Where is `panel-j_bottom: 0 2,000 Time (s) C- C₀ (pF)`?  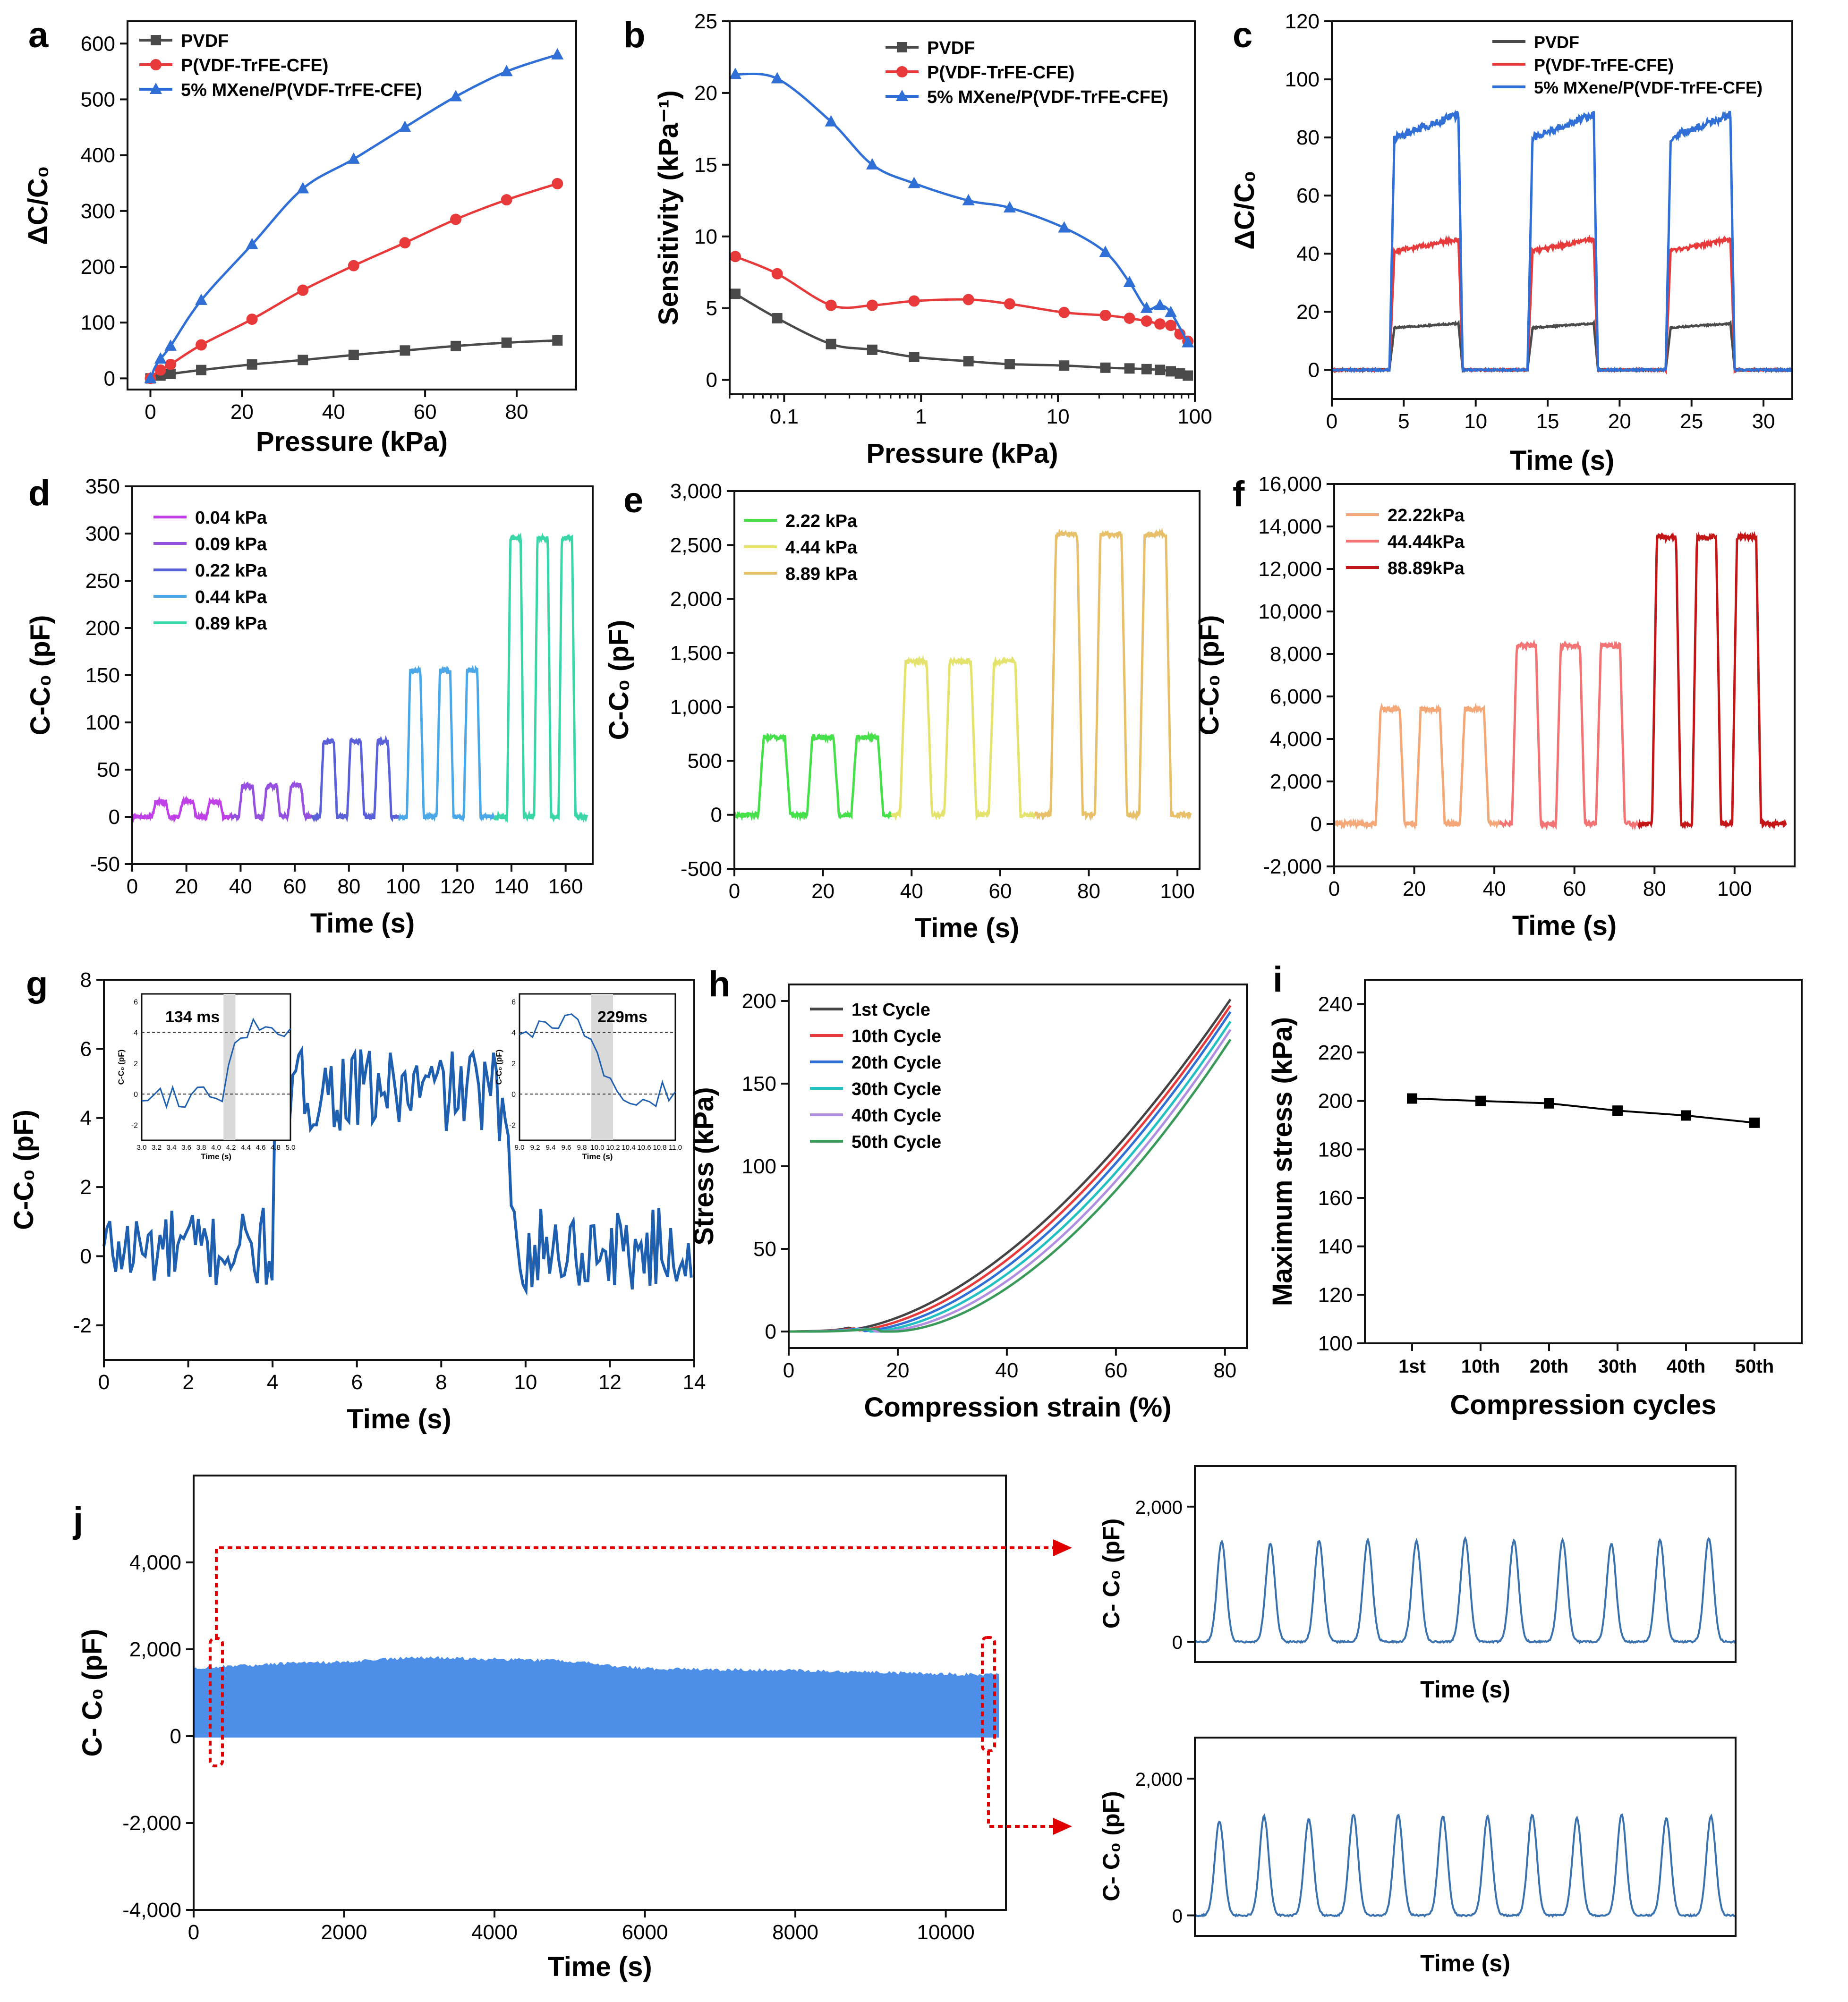 panel-j_bottom: 0 2,000 Time (s) C- C₀ (pF) is located at coordinates (1417, 1857).